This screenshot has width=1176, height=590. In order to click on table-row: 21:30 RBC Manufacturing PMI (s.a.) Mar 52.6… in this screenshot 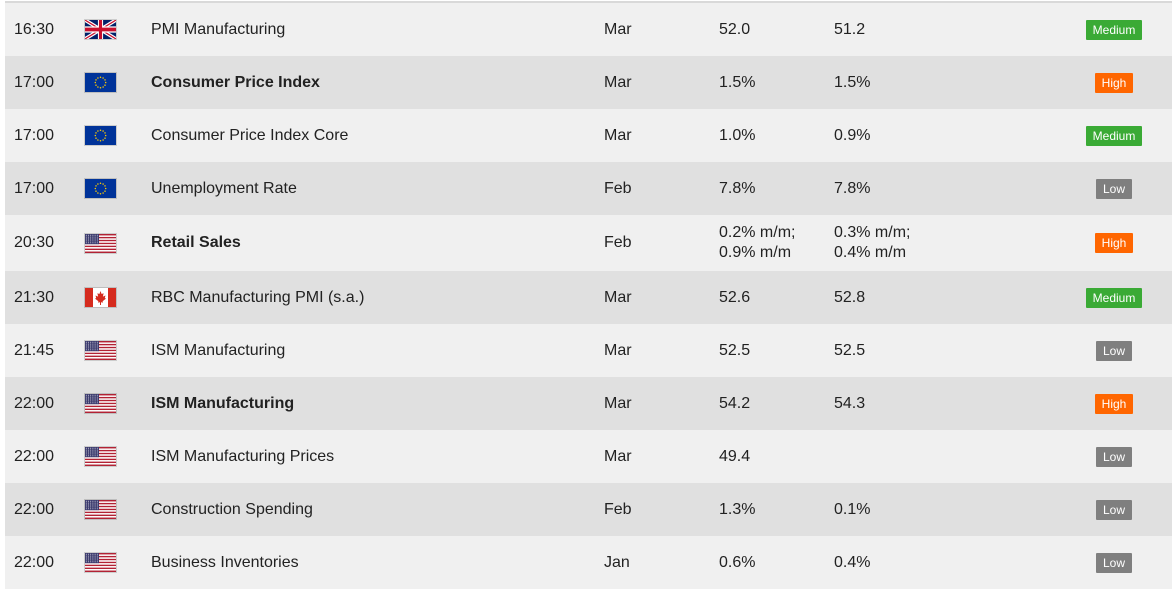, I will do `click(588, 297)`.